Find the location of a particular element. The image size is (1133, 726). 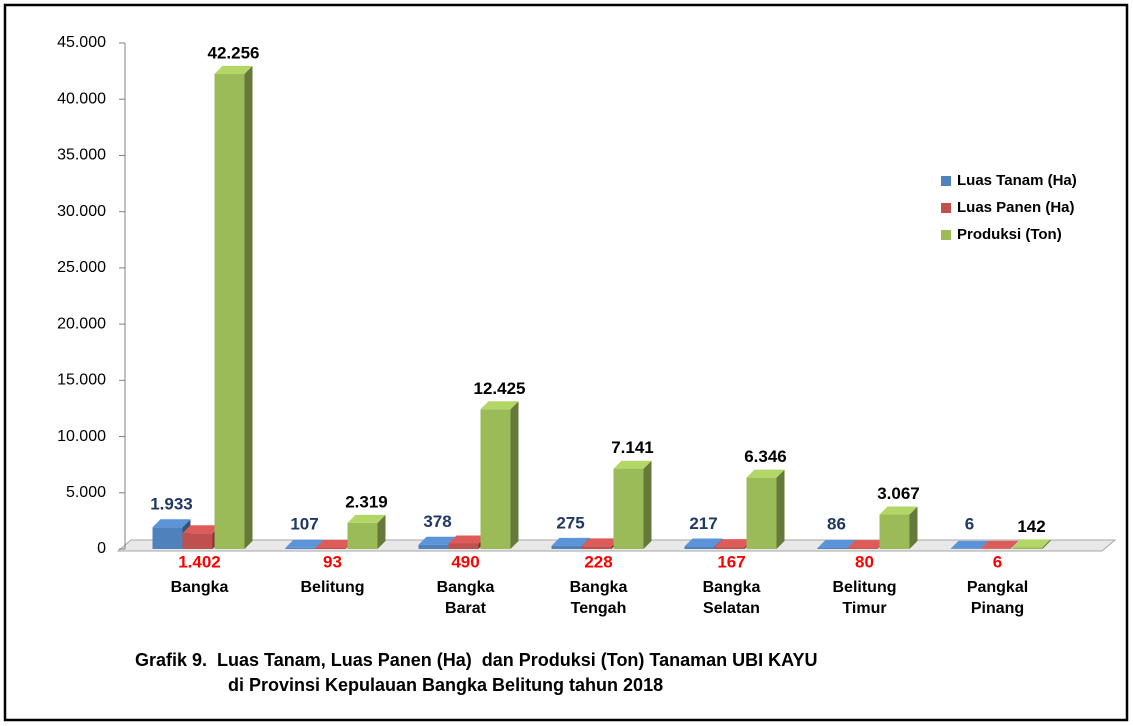

y-tick-label: 20.000 is located at coordinates (81, 323).